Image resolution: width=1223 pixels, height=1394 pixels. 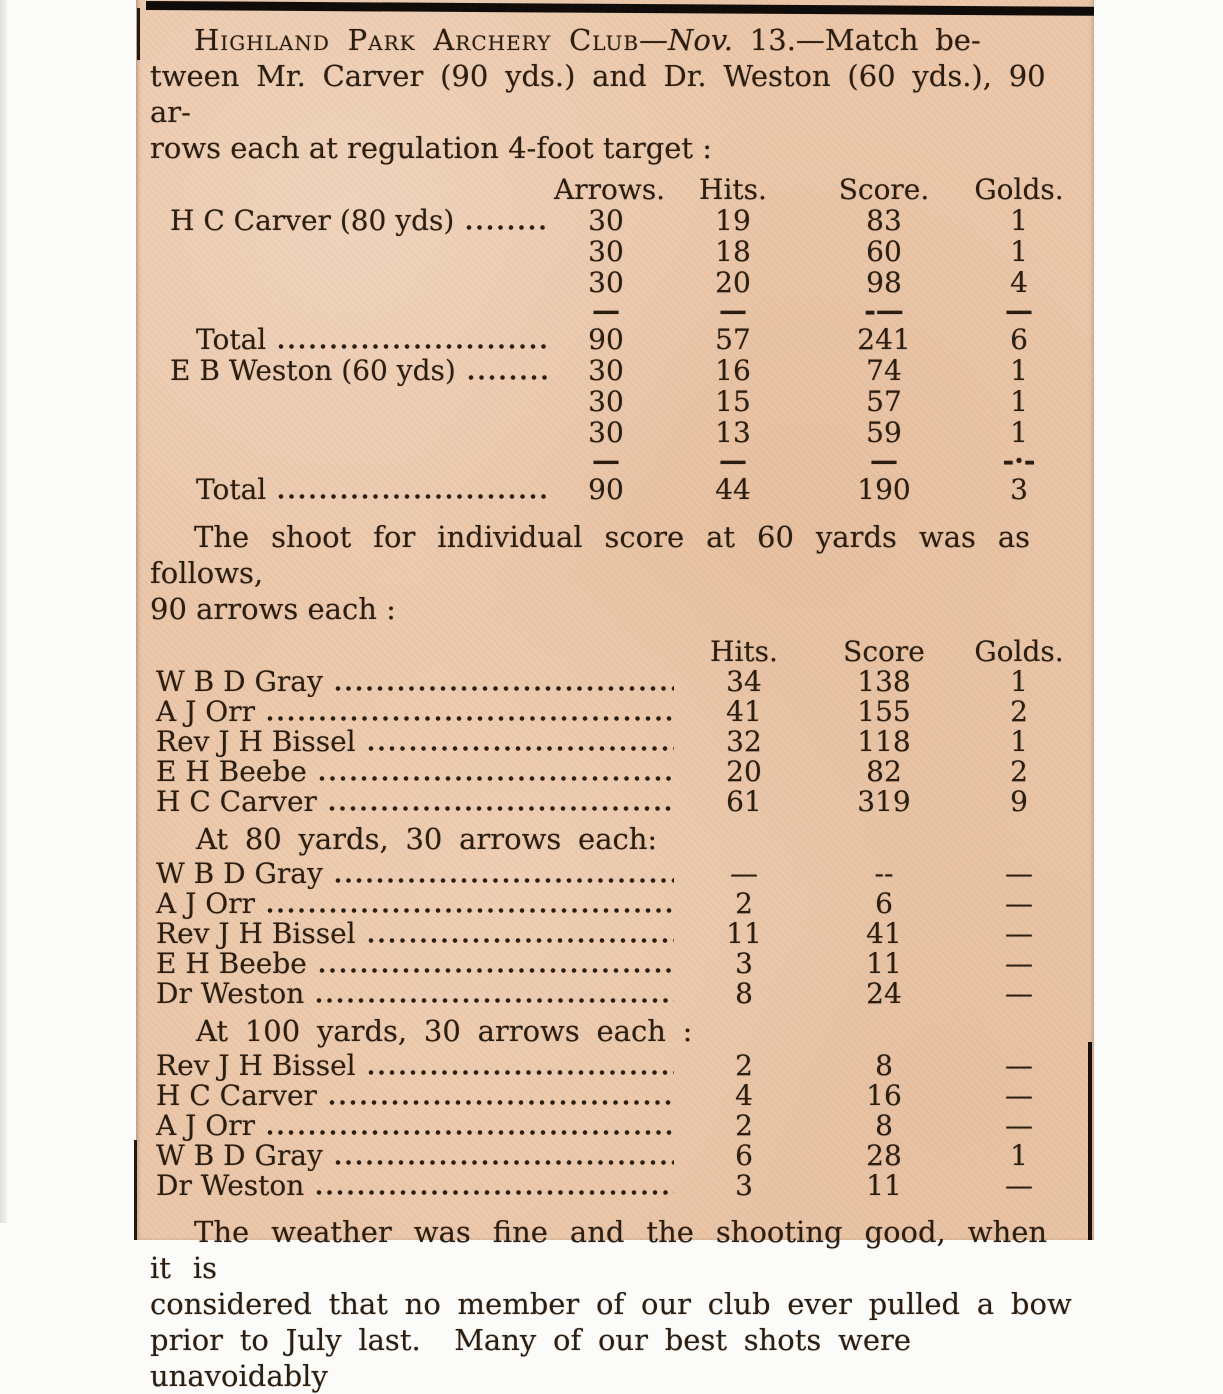 What do you see at coordinates (884, 741) in the screenshot?
I see `cell-value: 118` at bounding box center [884, 741].